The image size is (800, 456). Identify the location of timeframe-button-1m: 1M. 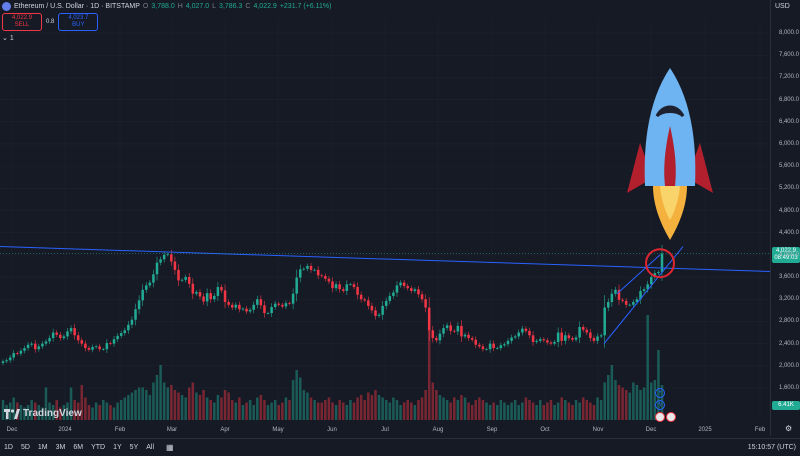
(42, 447).